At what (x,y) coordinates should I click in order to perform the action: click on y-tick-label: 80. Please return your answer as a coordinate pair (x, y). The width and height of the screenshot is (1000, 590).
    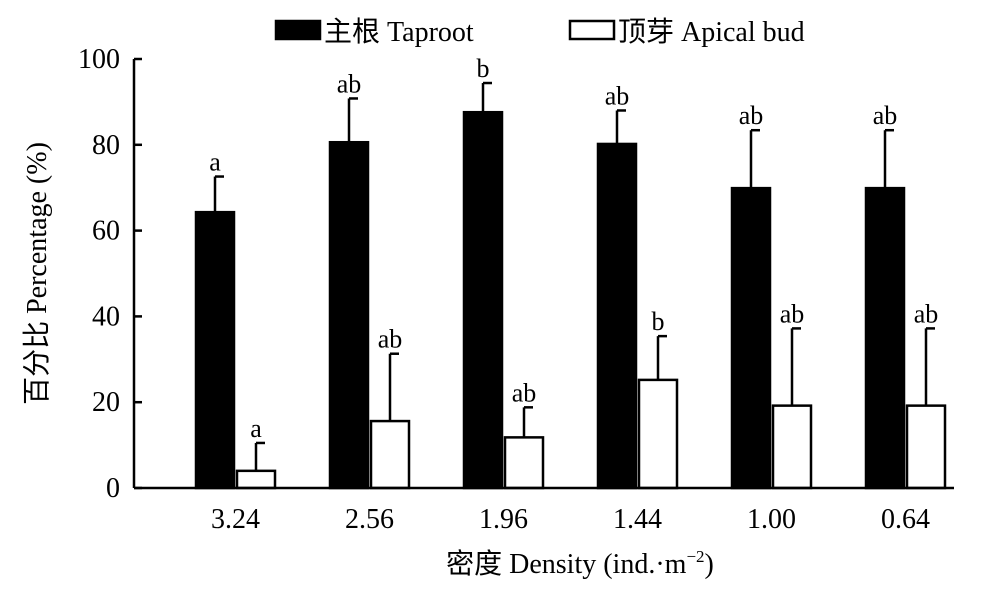
    Looking at the image, I should click on (106, 145).